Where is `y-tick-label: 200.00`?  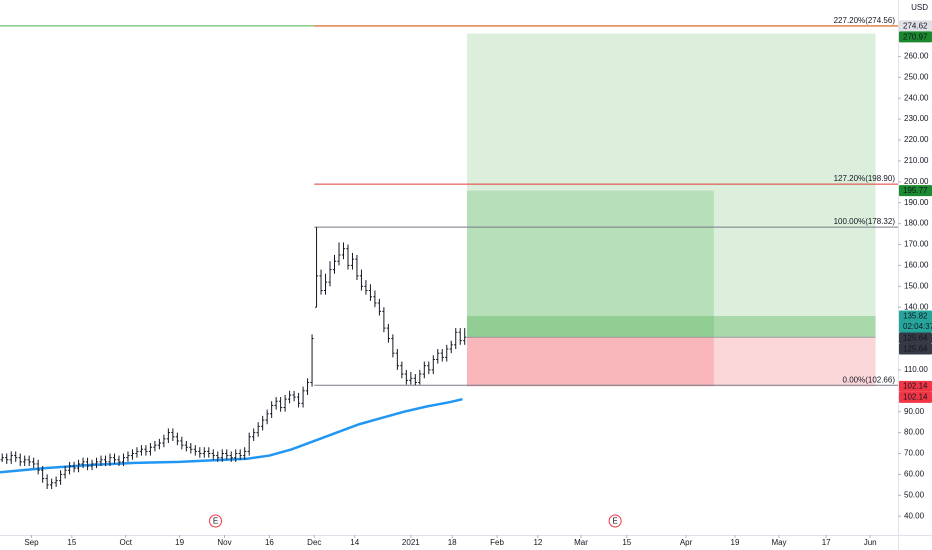 y-tick-label: 200.00 is located at coordinates (916, 181).